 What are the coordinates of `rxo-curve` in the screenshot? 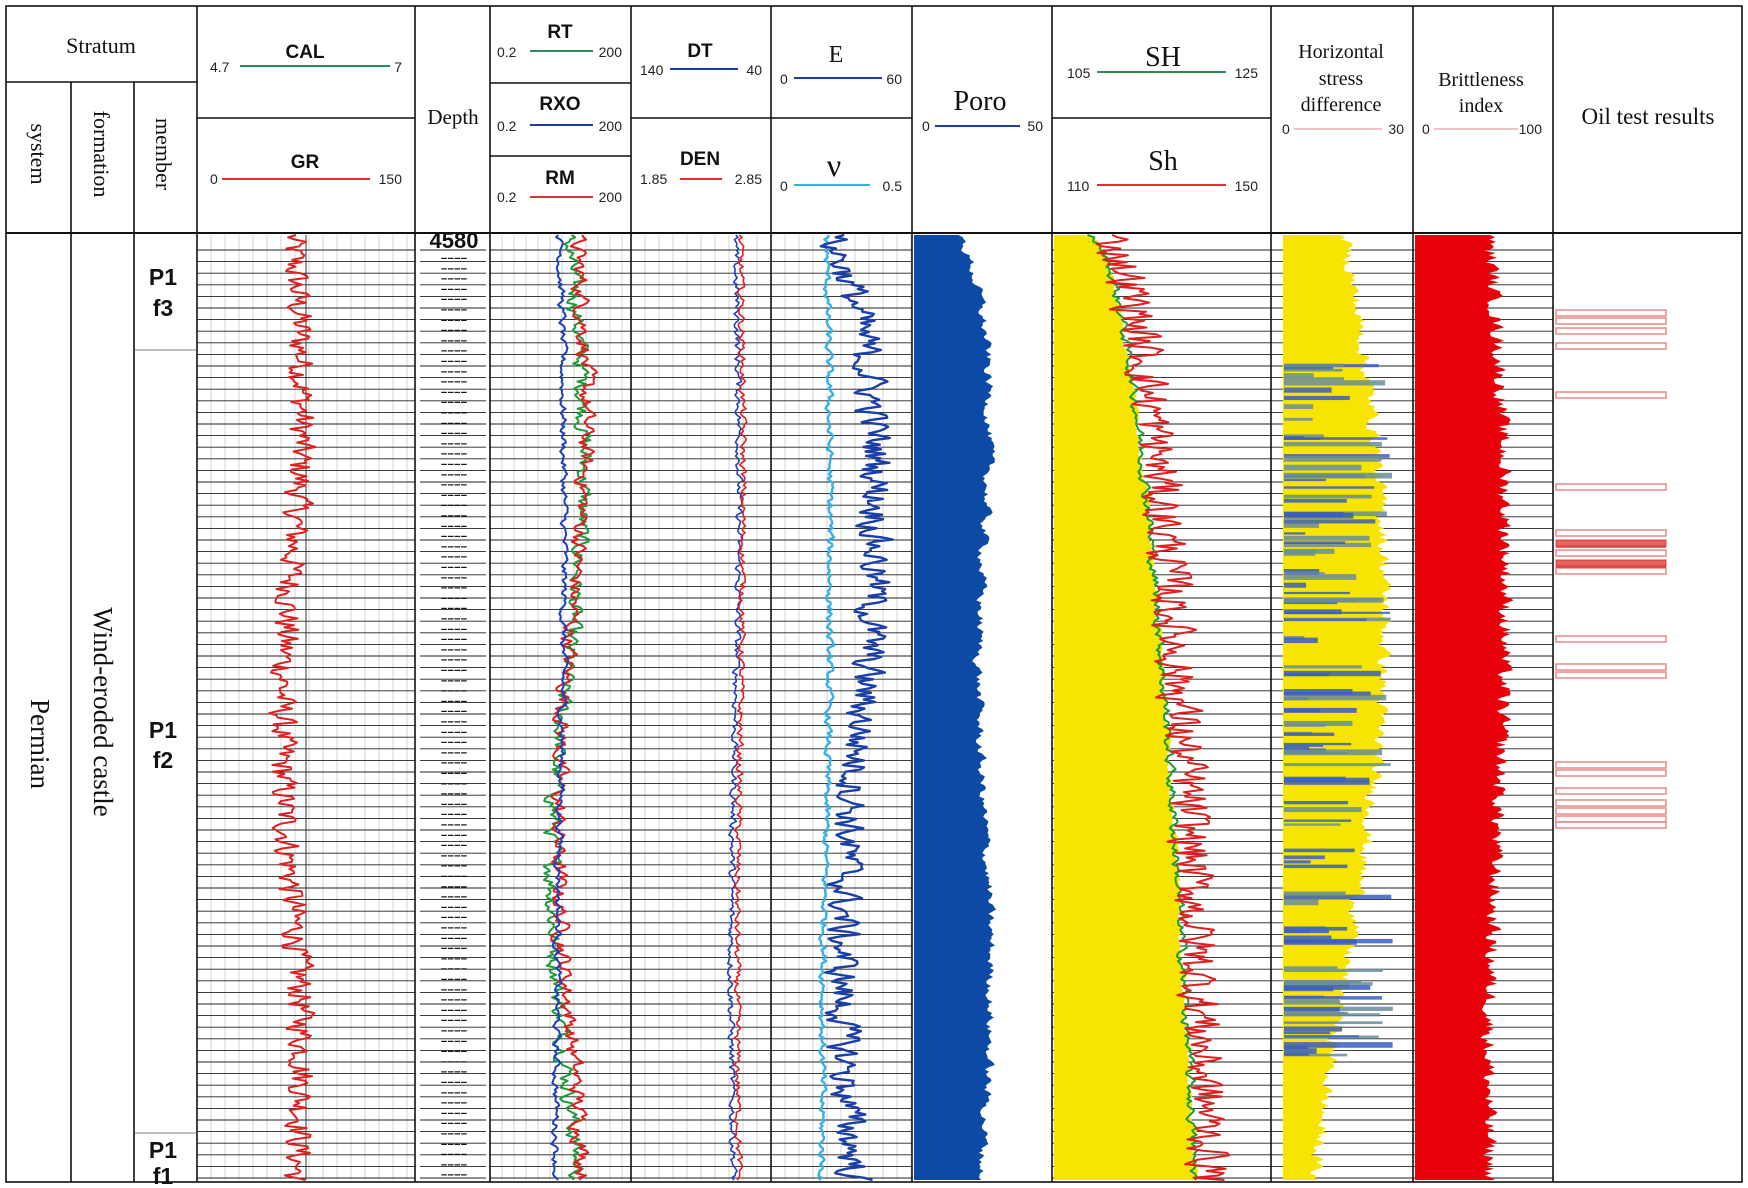 It's located at (560, 707).